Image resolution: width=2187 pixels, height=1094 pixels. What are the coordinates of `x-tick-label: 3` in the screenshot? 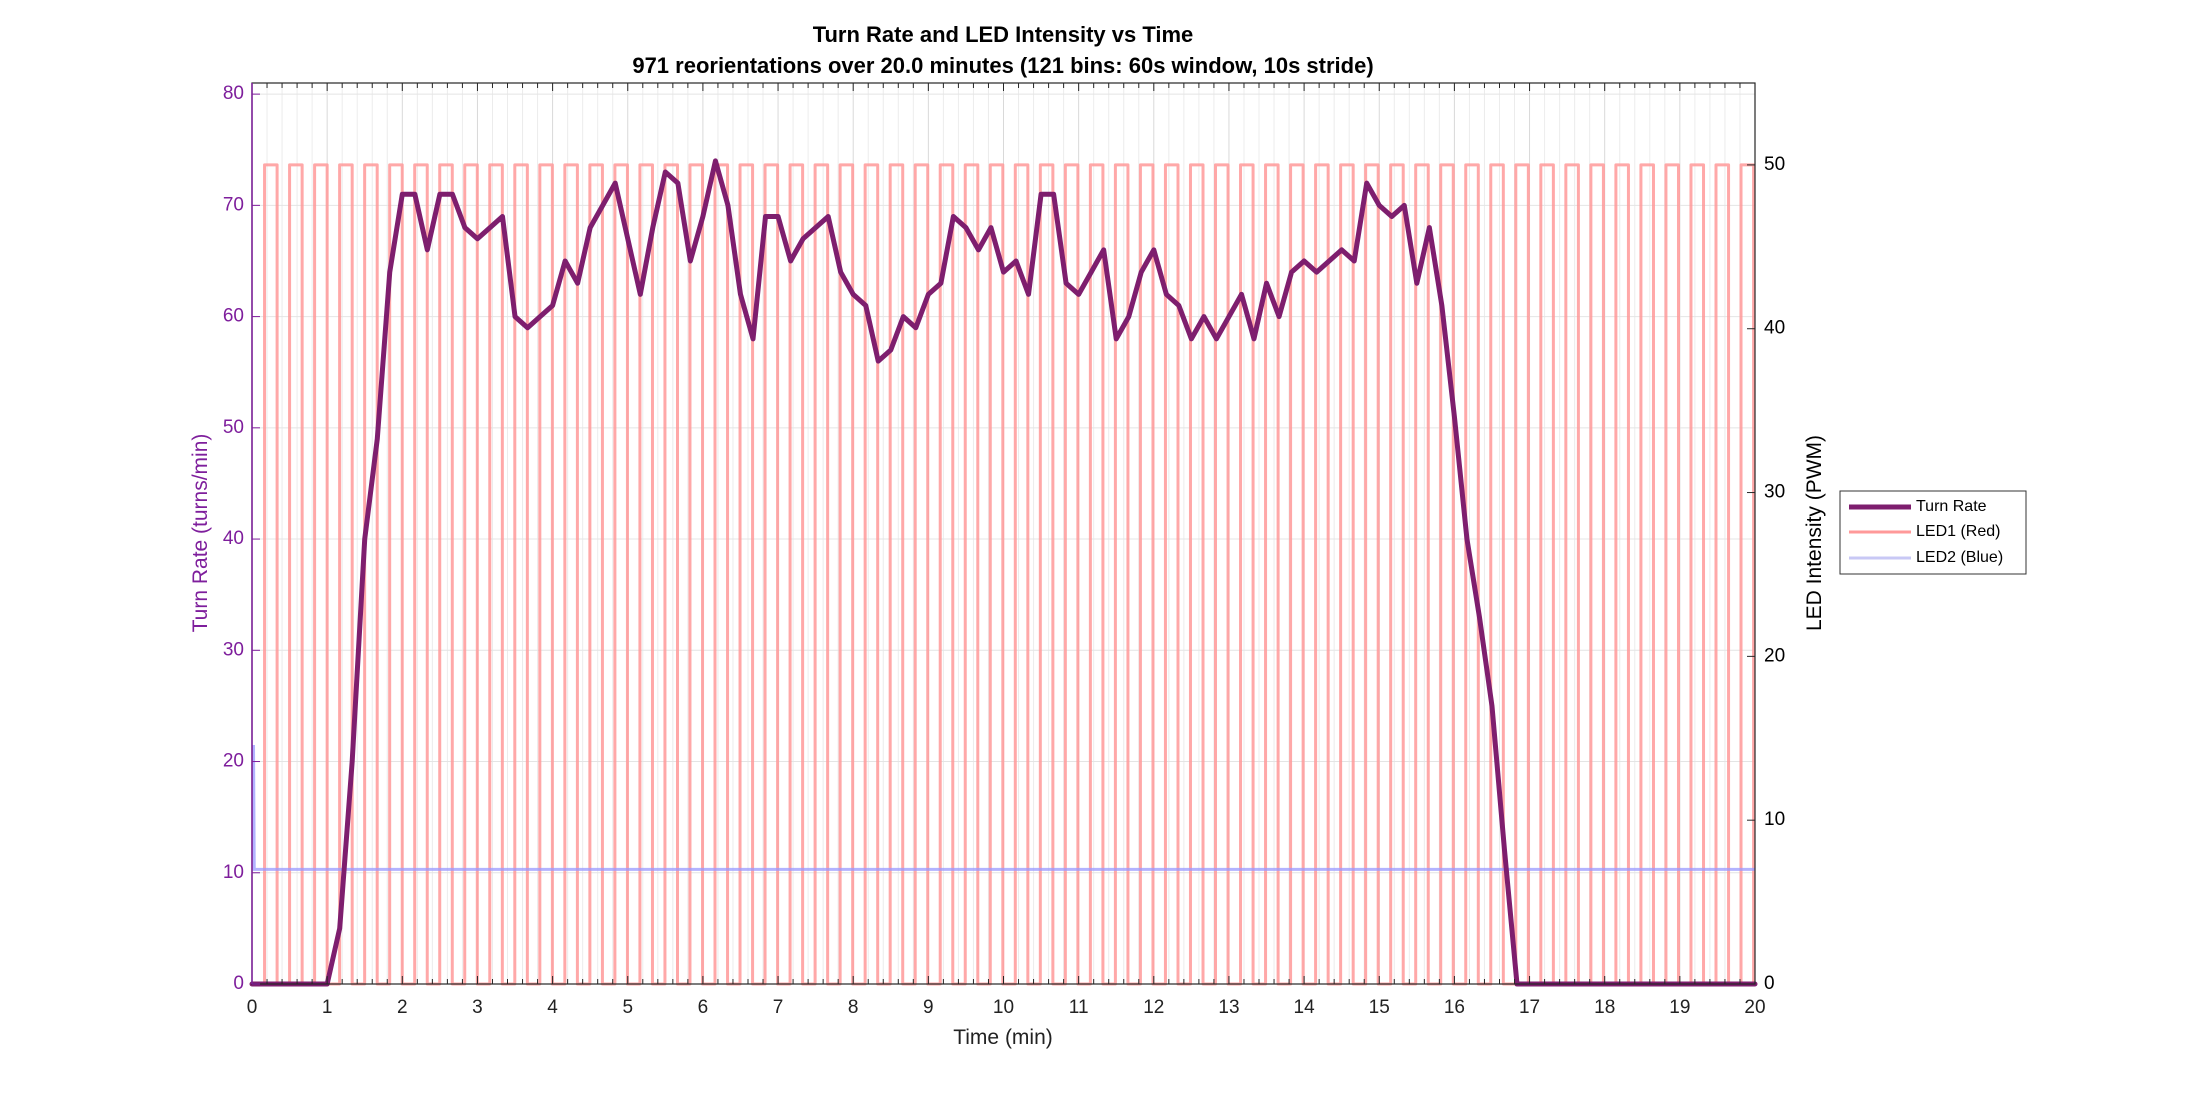 It's located at (477, 1007).